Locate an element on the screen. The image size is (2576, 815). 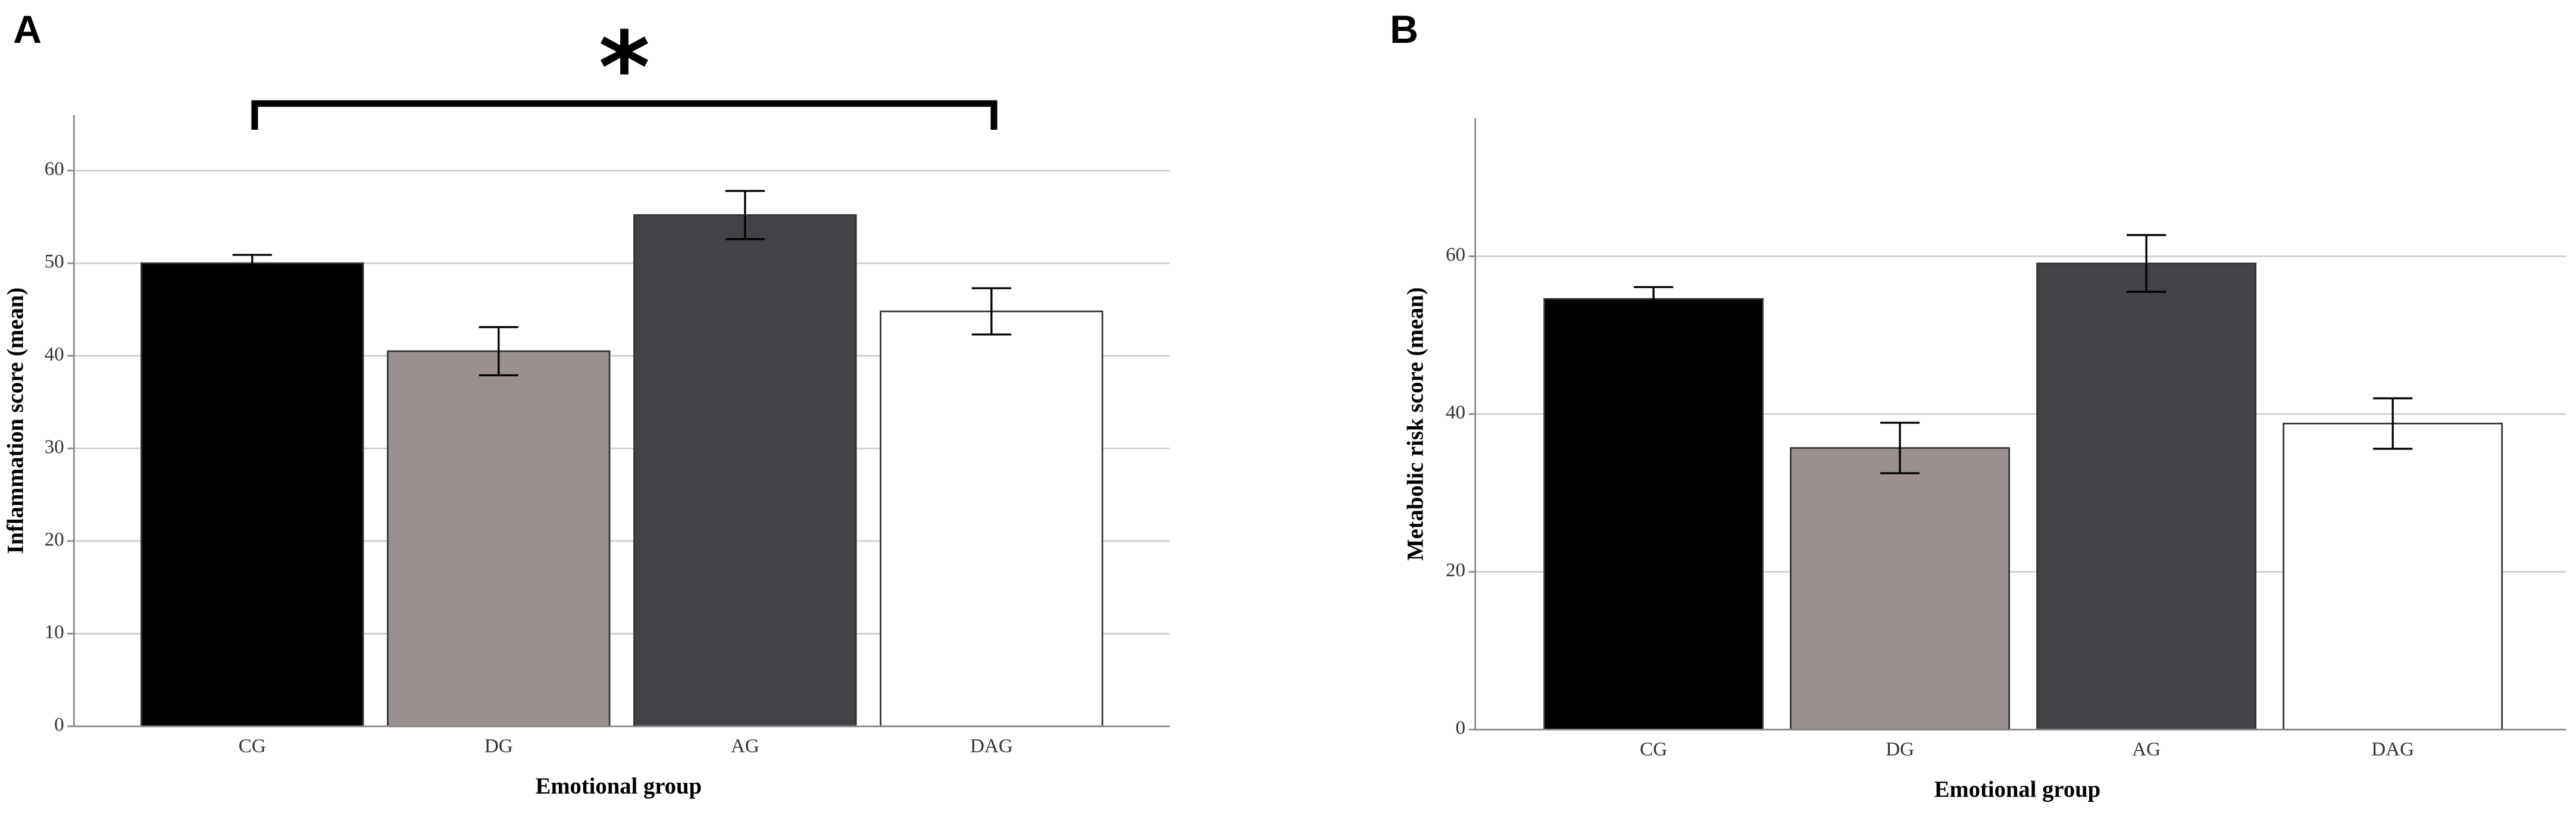
panel-label: A is located at coordinates (27, 30).